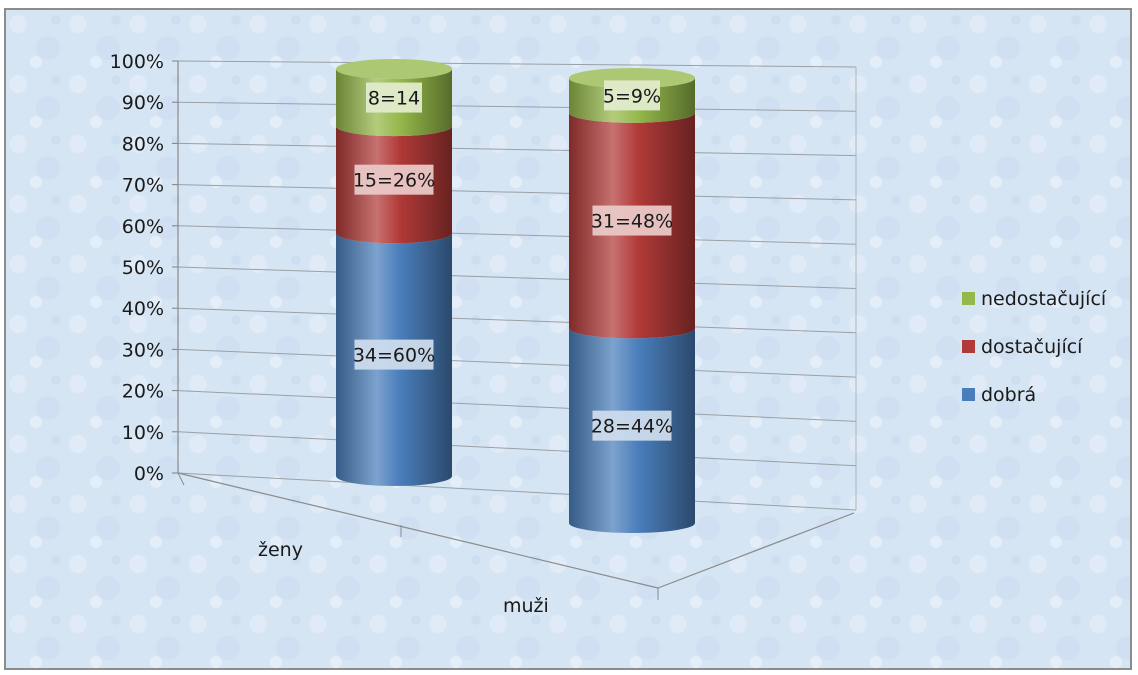 The height and width of the screenshot is (675, 1138). Describe the element at coordinates (1044, 299) in the screenshot. I see `legend-label: nedostačující` at that location.